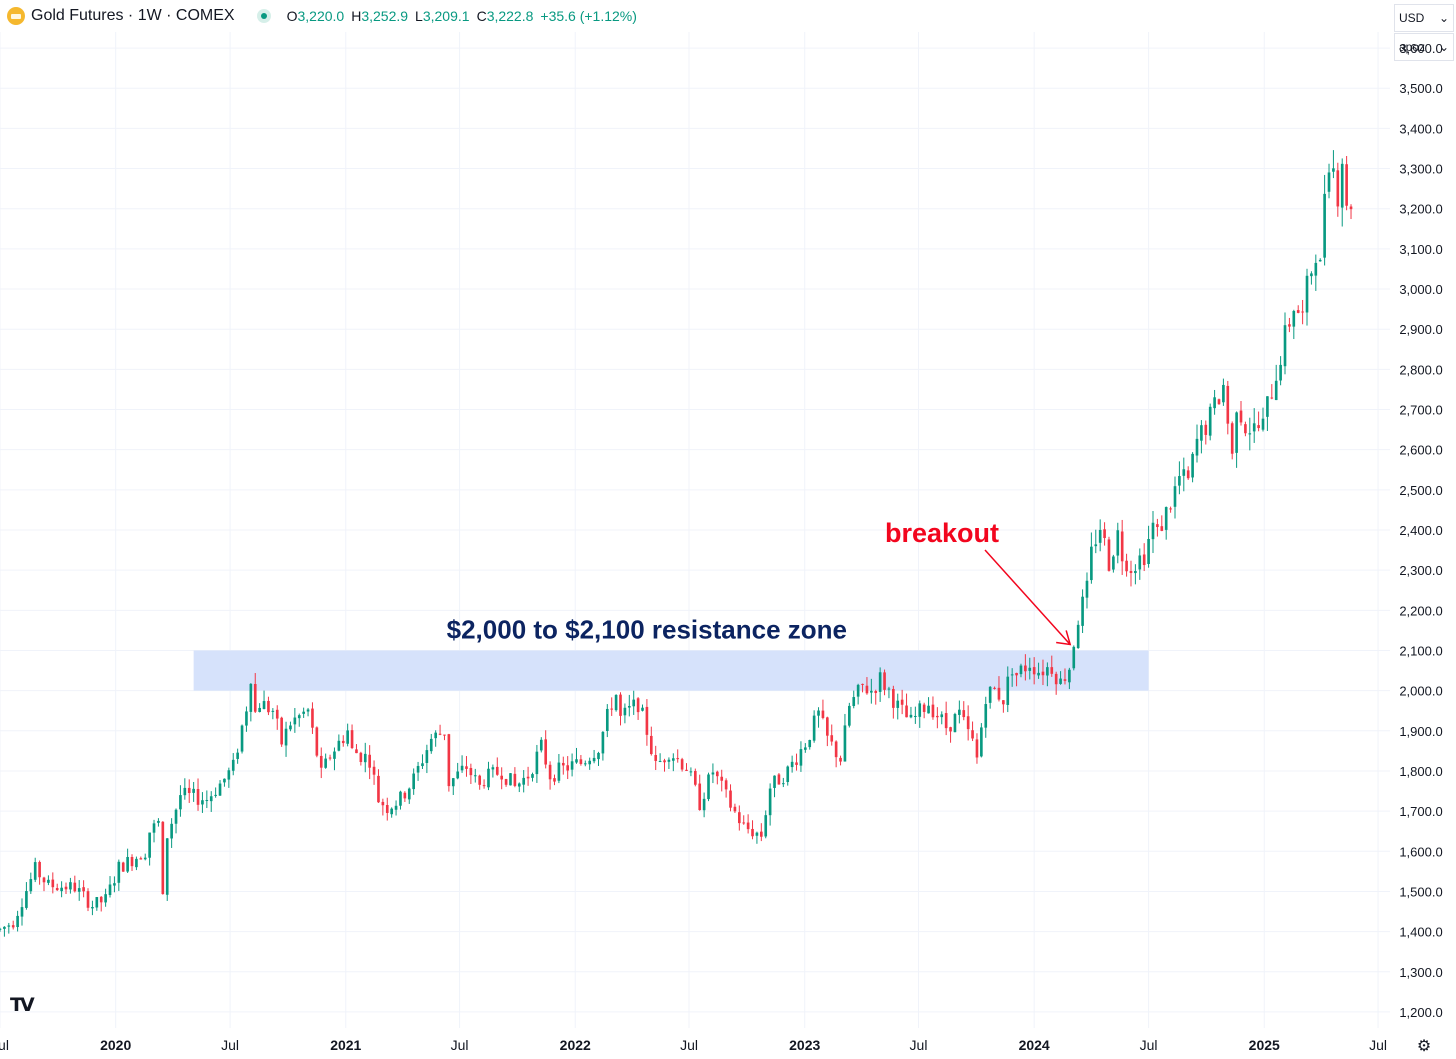 This screenshot has width=1456, height=1059. What do you see at coordinates (1420, 1012) in the screenshot?
I see `y-tick-label: 1,200.0` at bounding box center [1420, 1012].